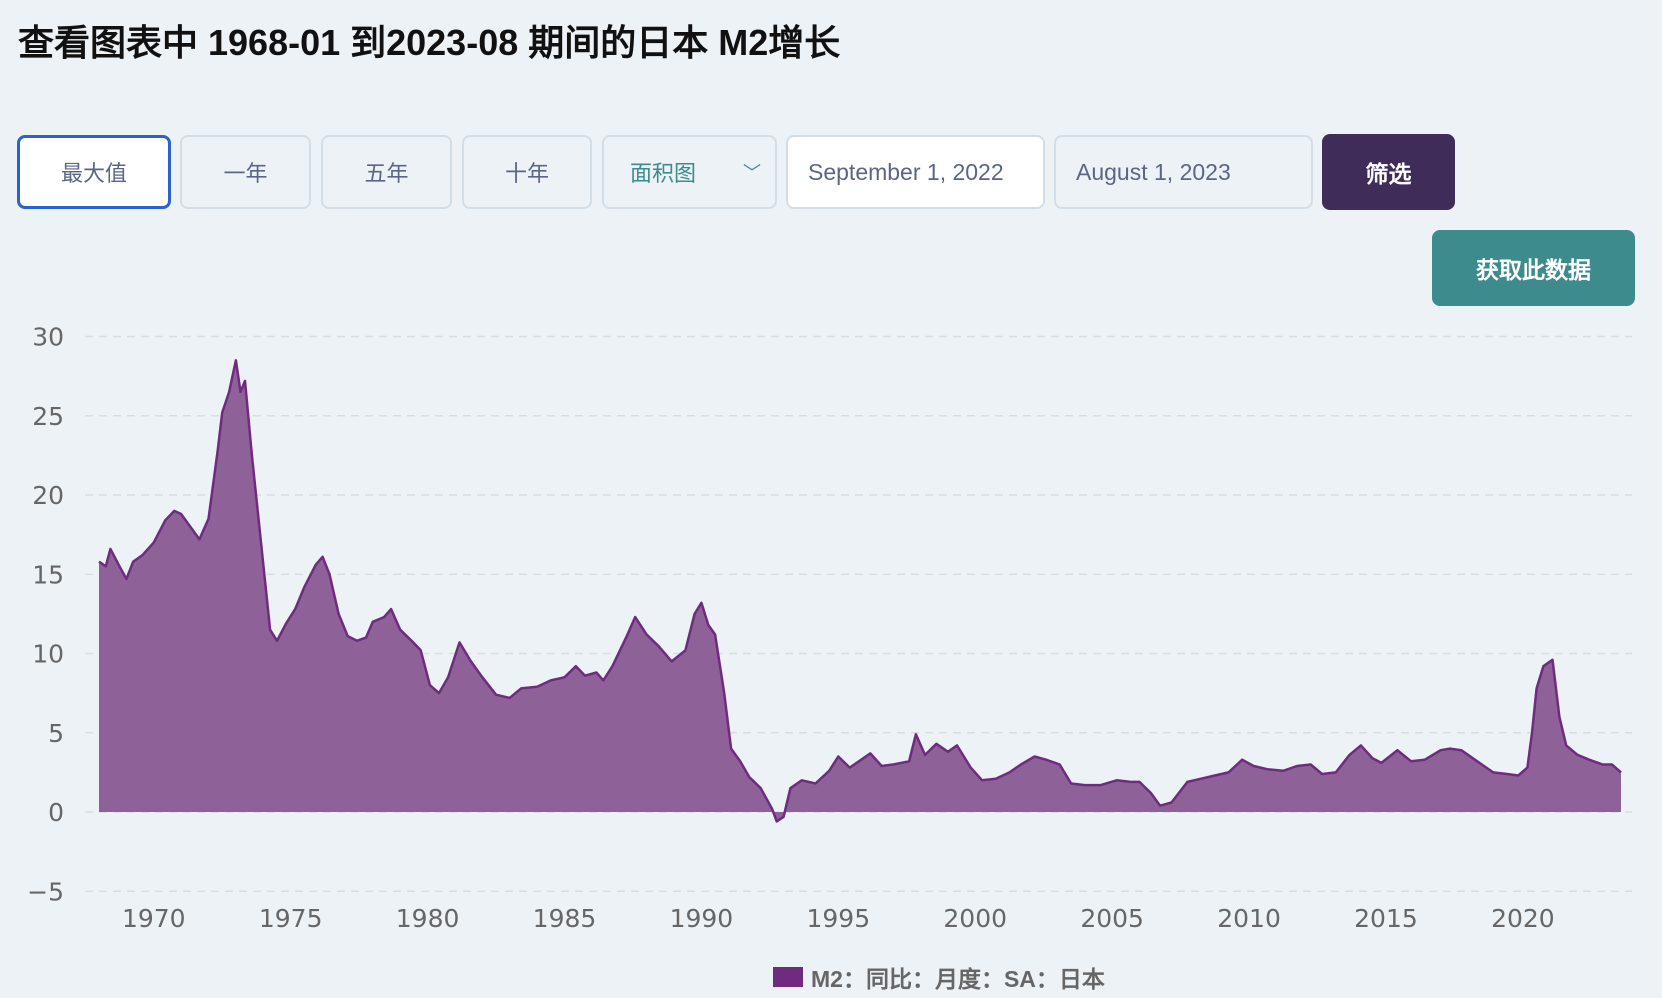 Image resolution: width=1662 pixels, height=998 pixels. I want to click on x-tick-label: 1990, so click(702, 918).